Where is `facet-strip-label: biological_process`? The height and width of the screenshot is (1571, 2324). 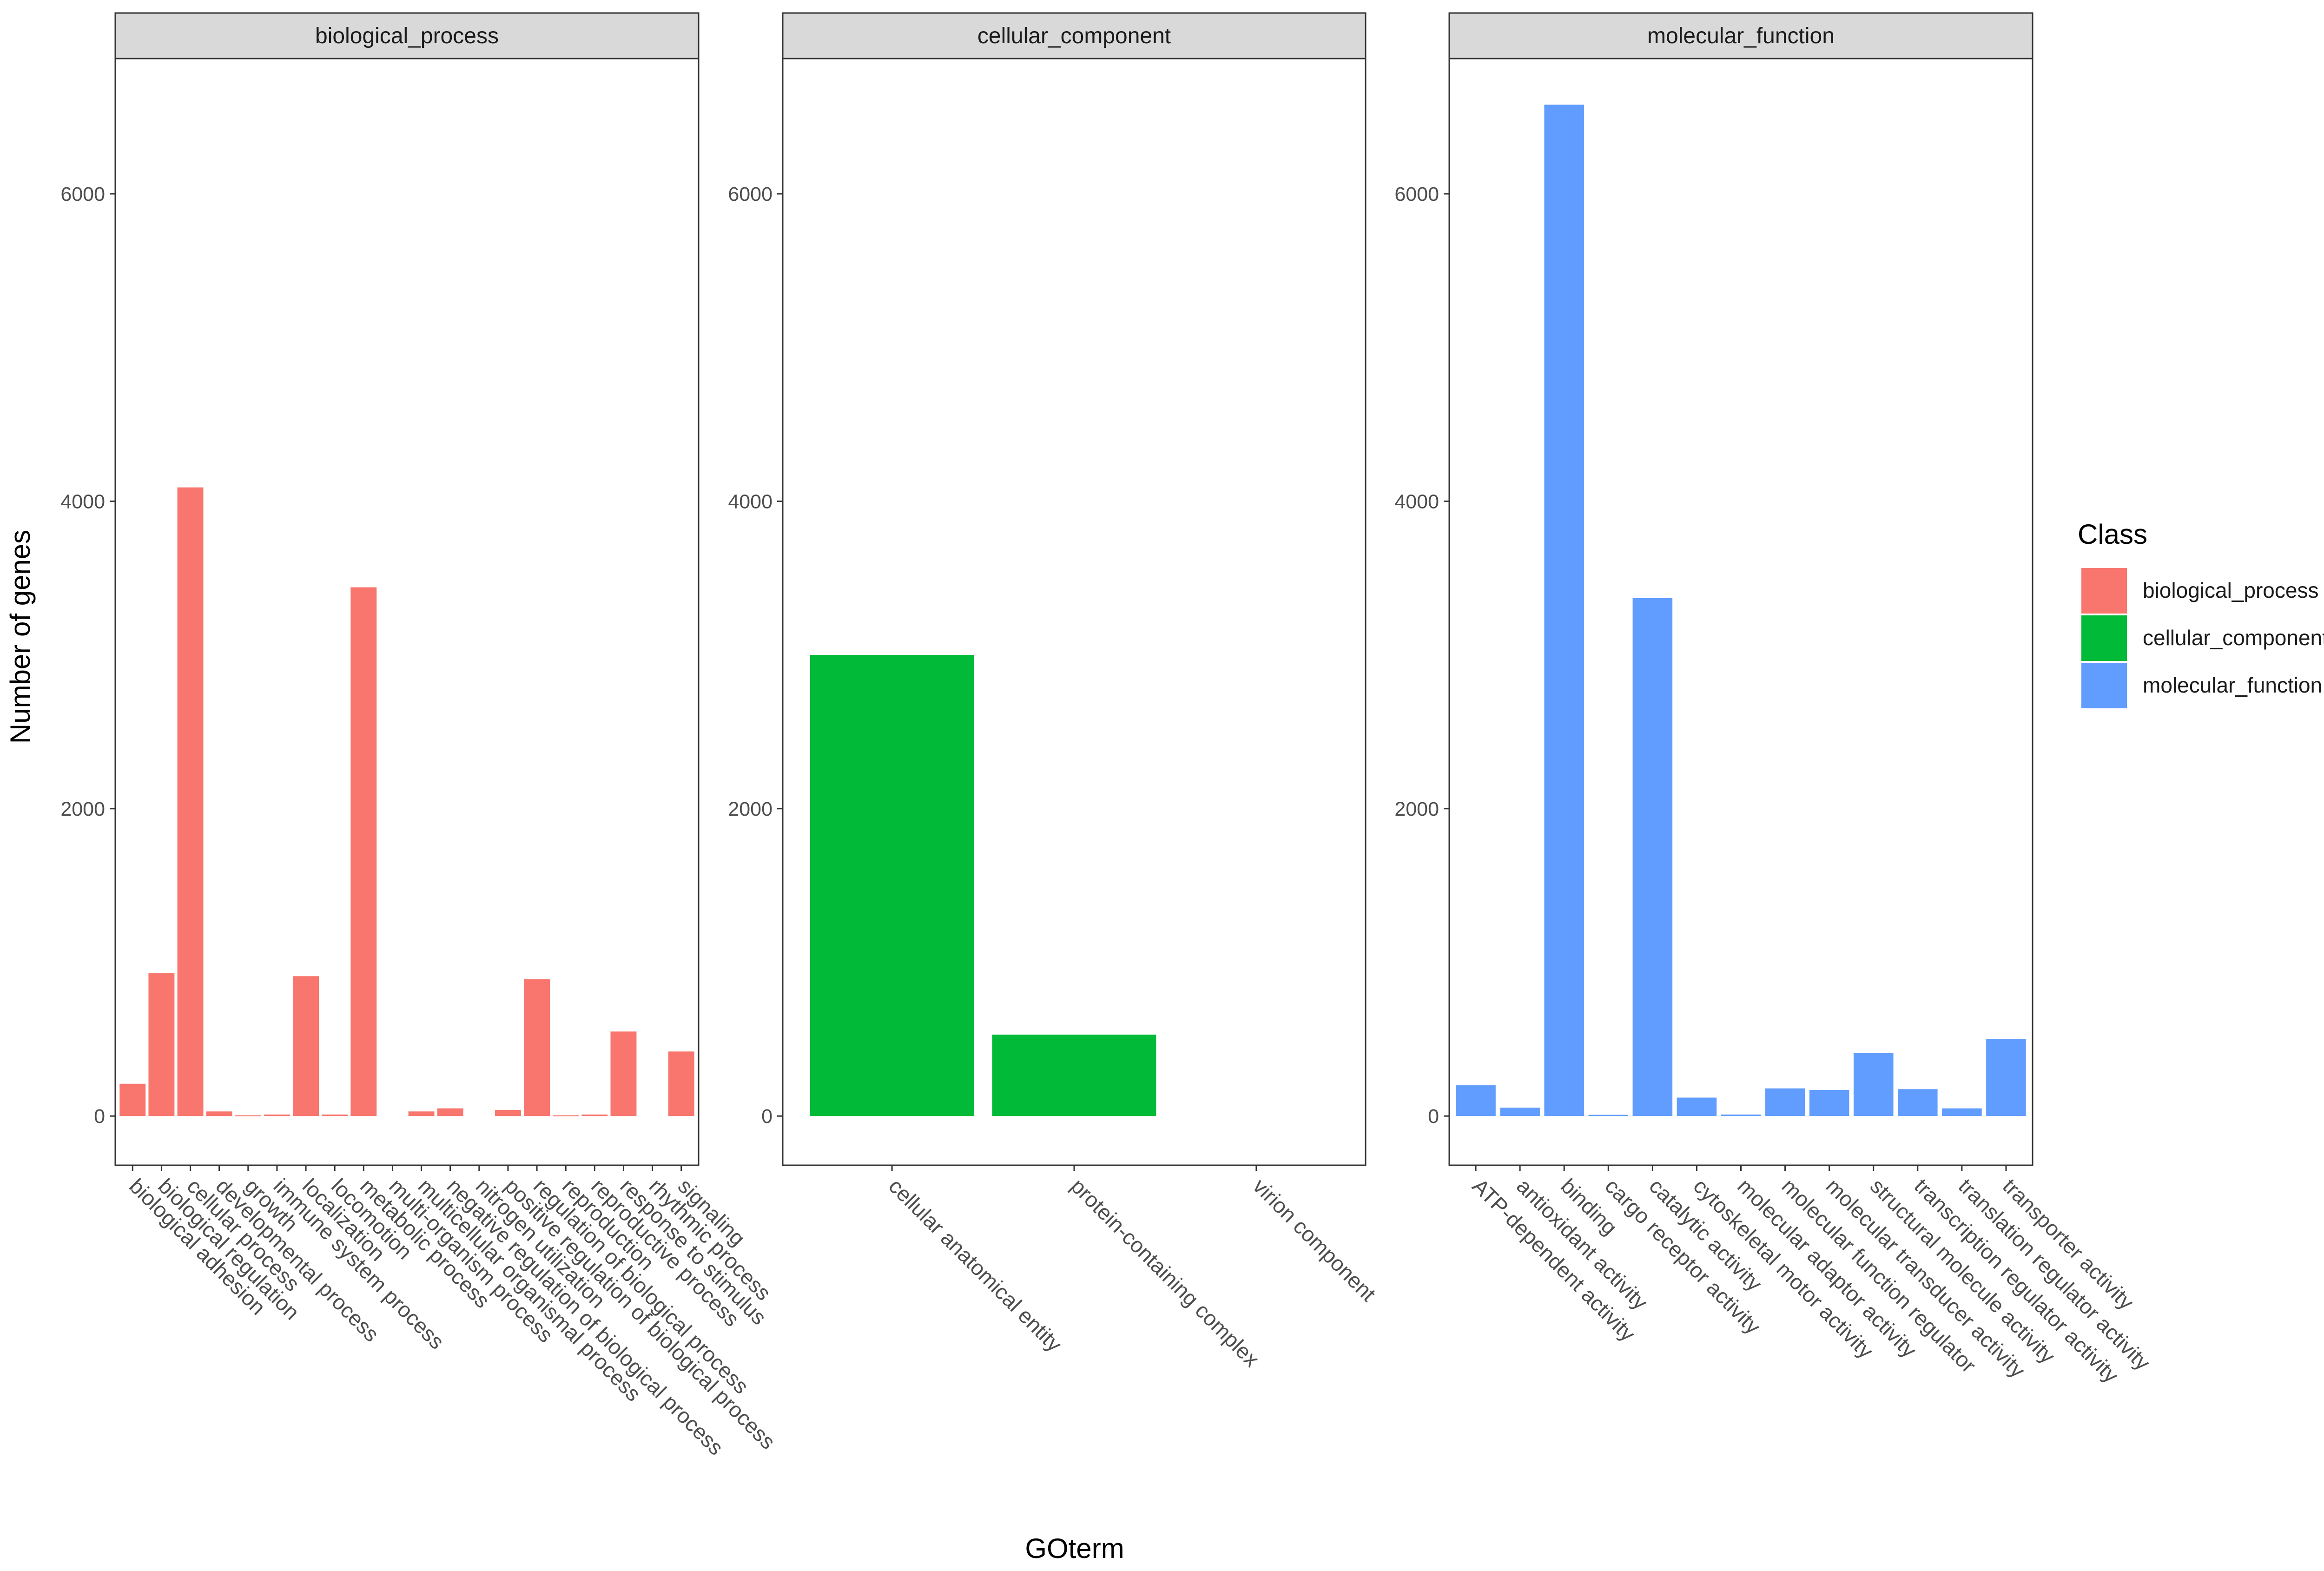 facet-strip-label: biological_process is located at coordinates (407, 36).